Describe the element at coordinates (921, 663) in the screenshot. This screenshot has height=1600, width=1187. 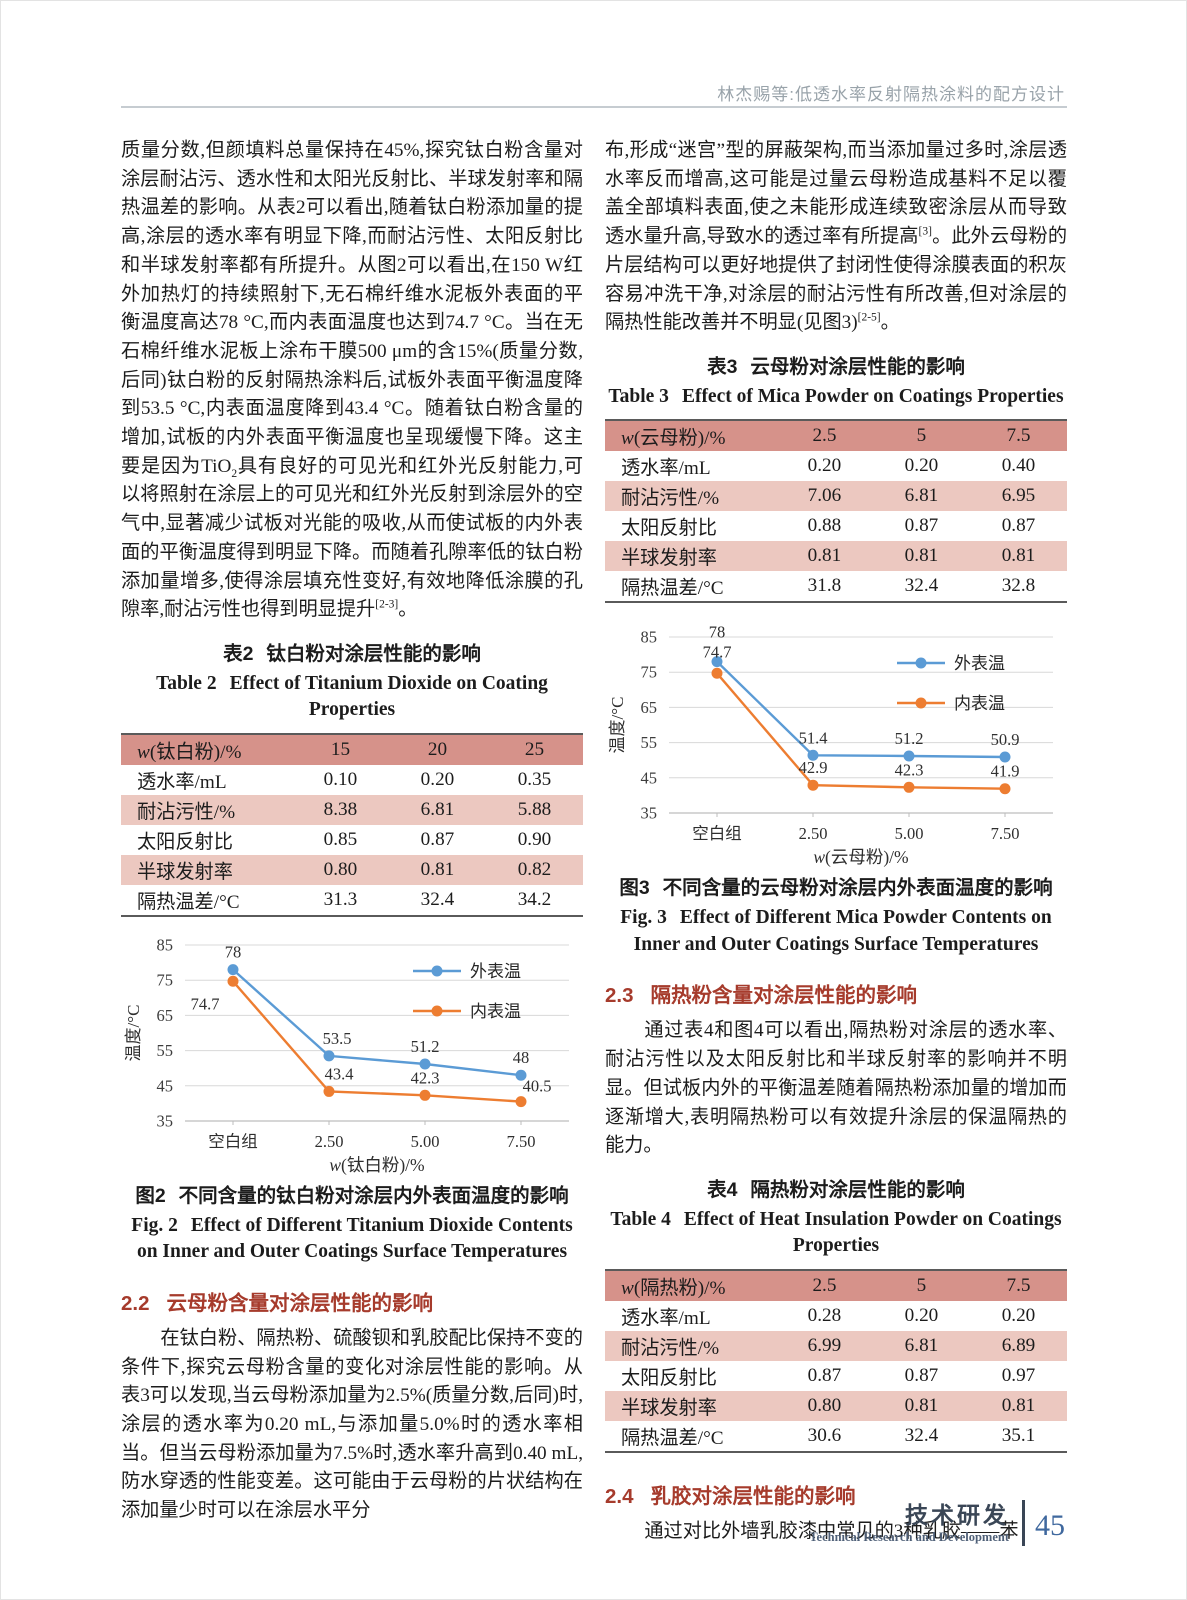
I see `legend-marker` at that location.